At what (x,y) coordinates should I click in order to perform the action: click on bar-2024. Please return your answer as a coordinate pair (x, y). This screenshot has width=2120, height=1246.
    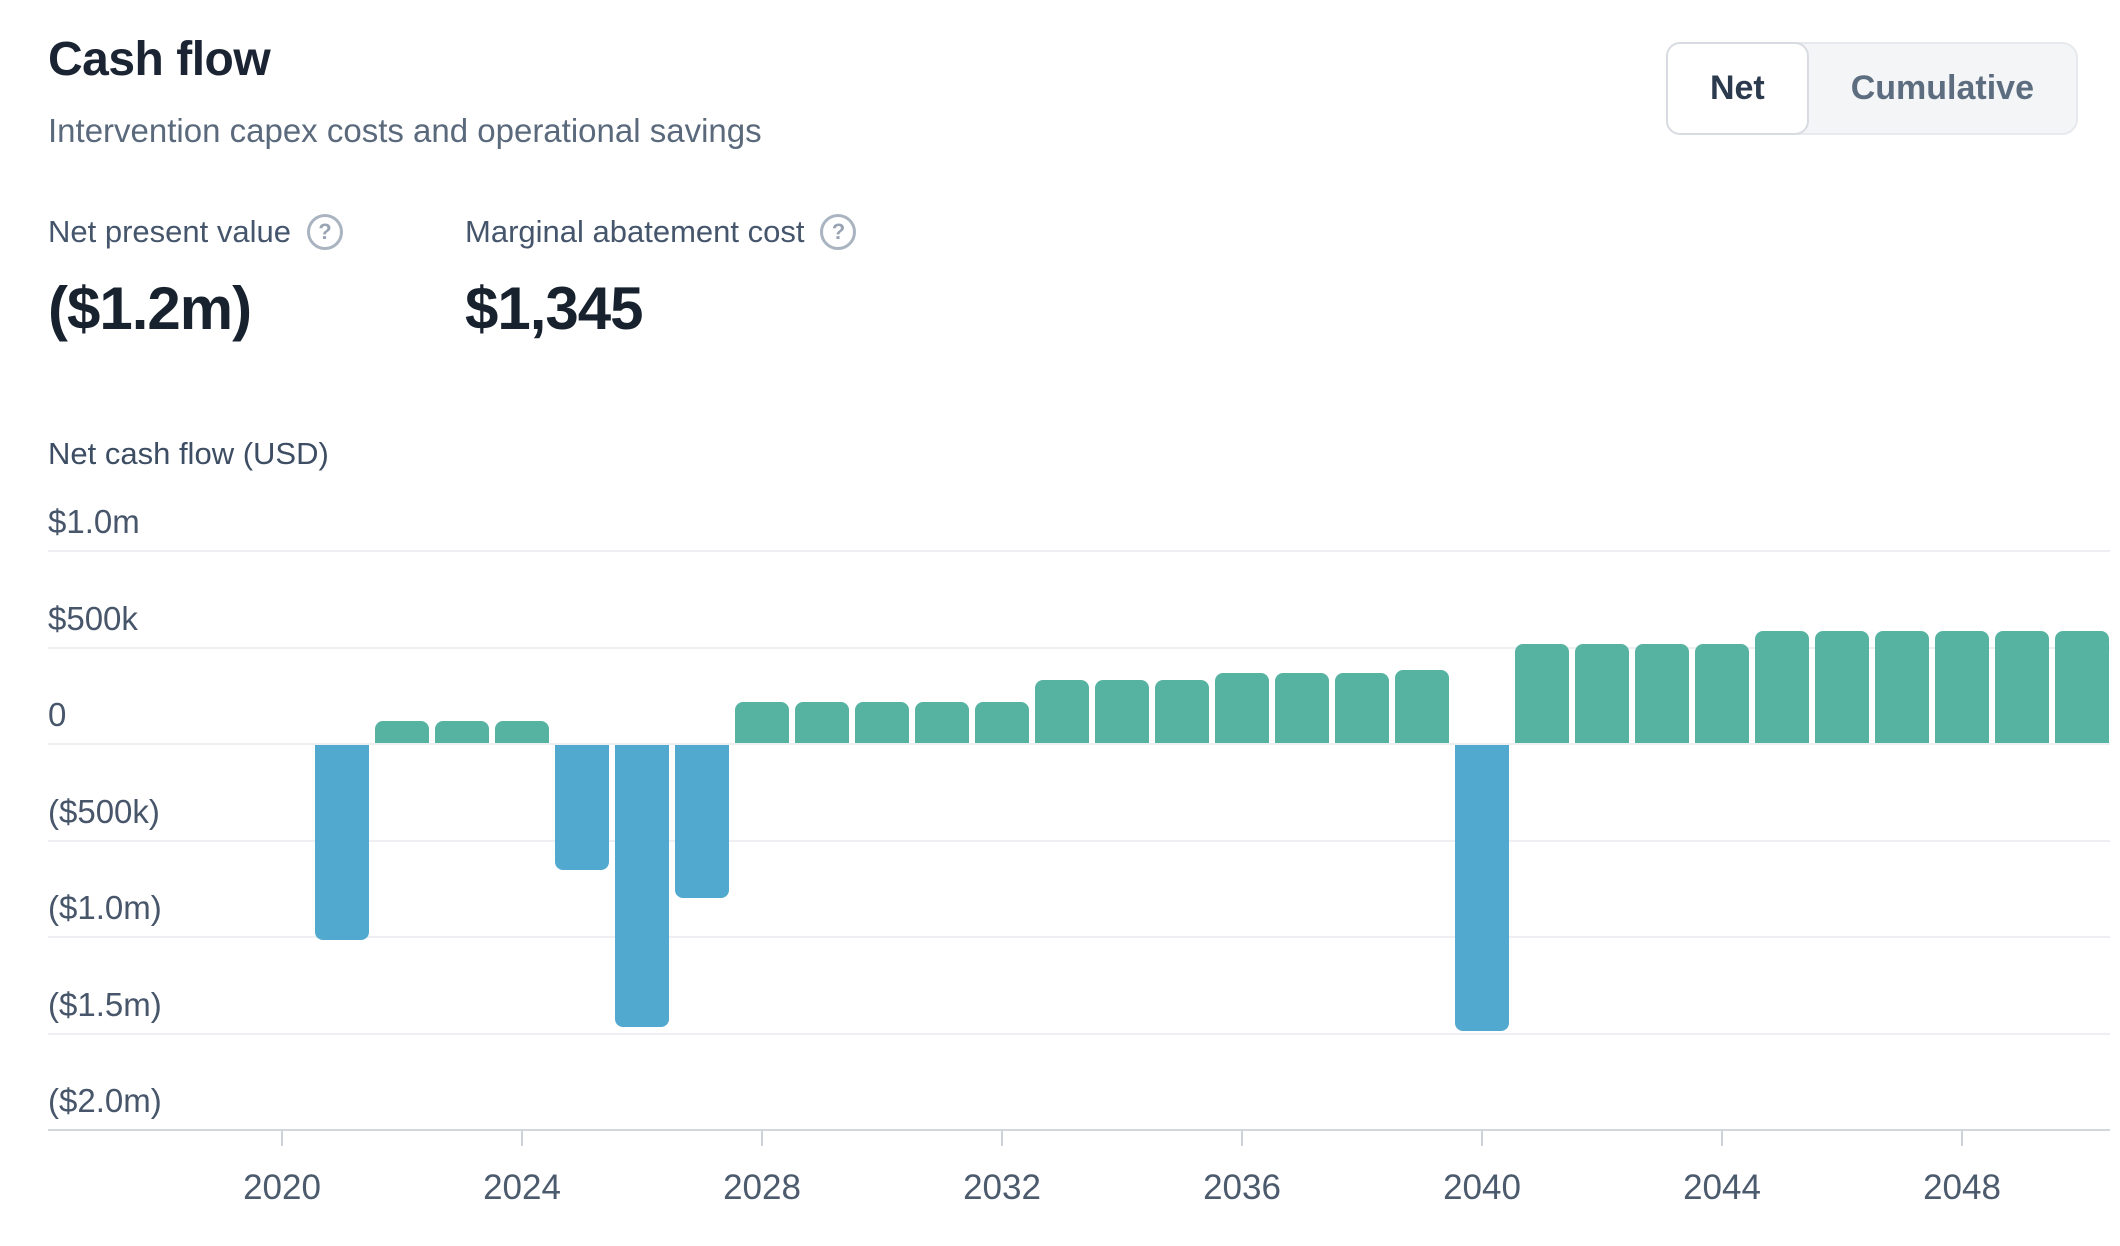
    Looking at the image, I should click on (522, 731).